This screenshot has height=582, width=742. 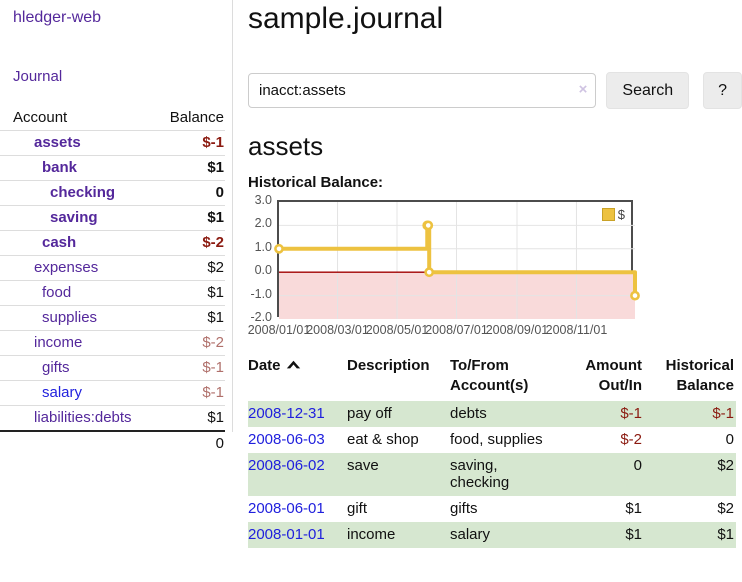 I want to click on account-link: liabilities:debts, so click(x=83, y=417).